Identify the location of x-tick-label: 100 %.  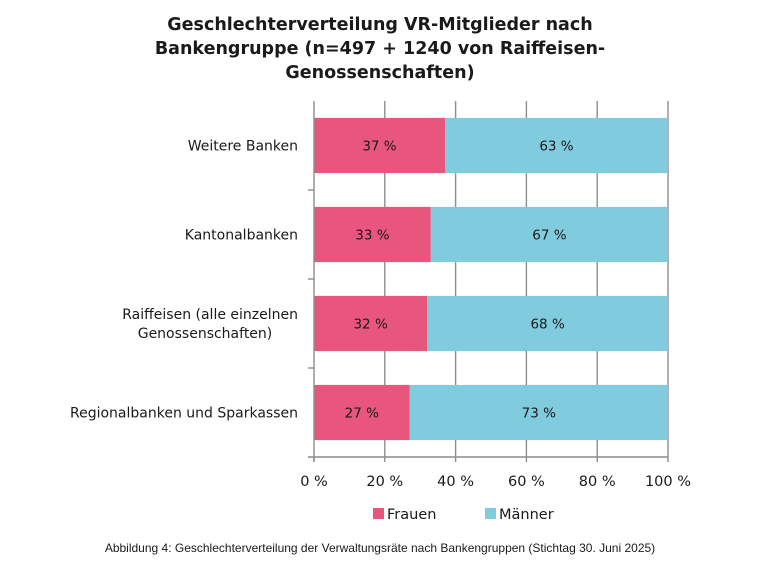
(668, 482).